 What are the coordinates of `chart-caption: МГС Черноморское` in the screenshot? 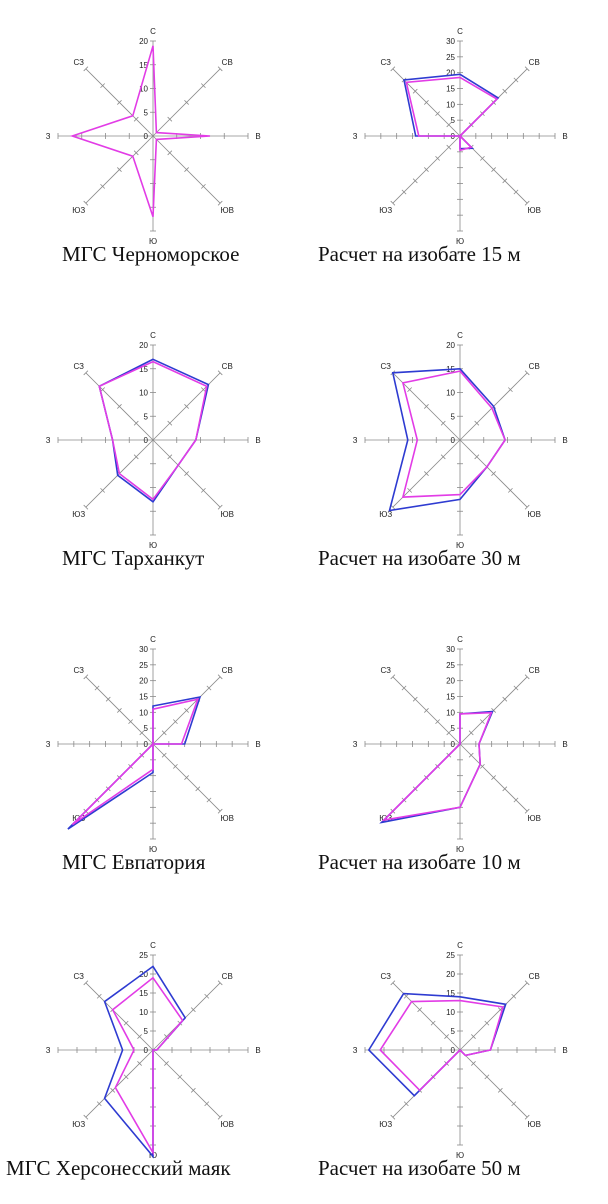 It's located at (151, 254).